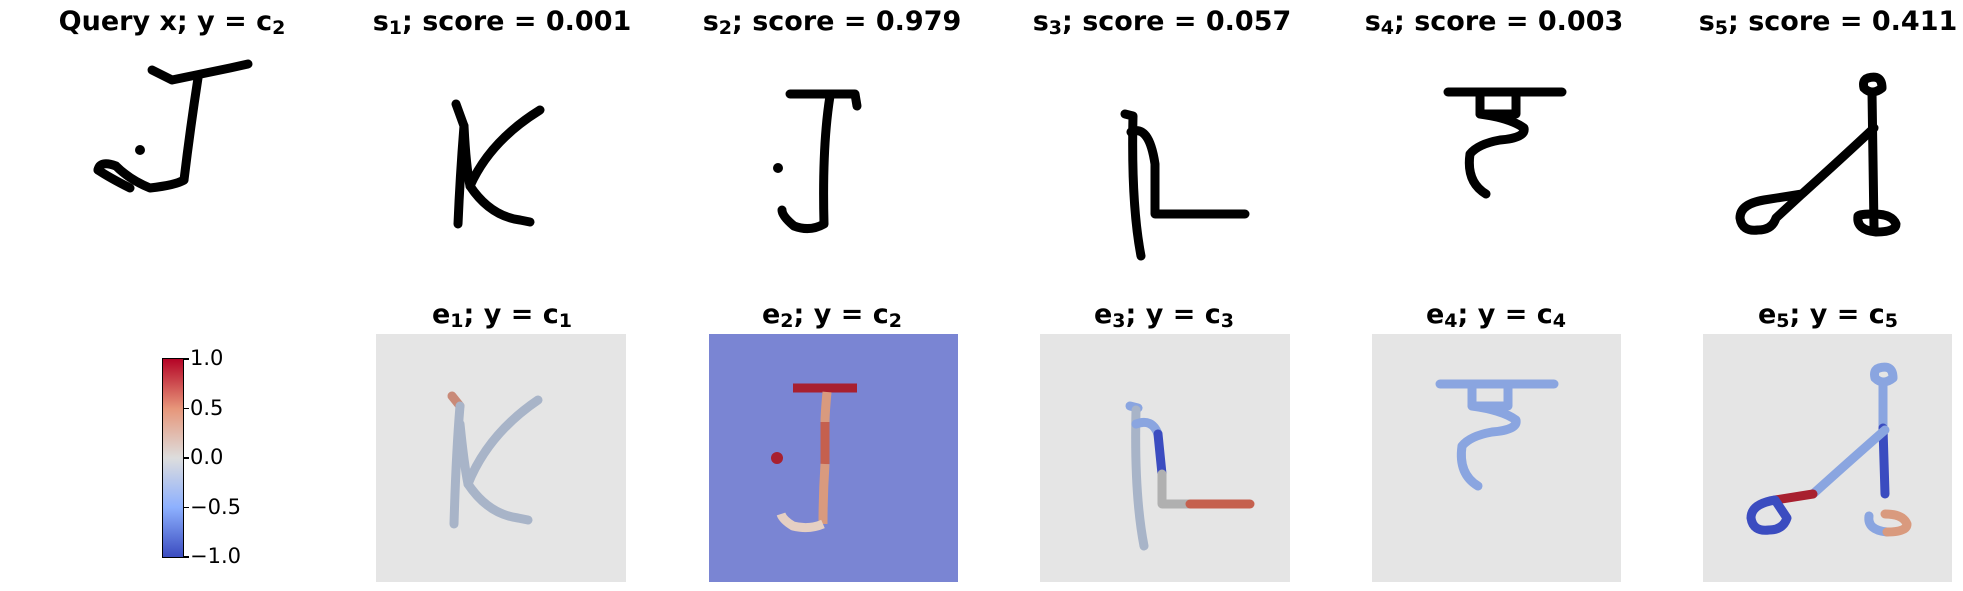 Image resolution: width=1963 pixels, height=591 pixels. What do you see at coordinates (832, 315) in the screenshot?
I see `title-e2: e2; y = c2` at bounding box center [832, 315].